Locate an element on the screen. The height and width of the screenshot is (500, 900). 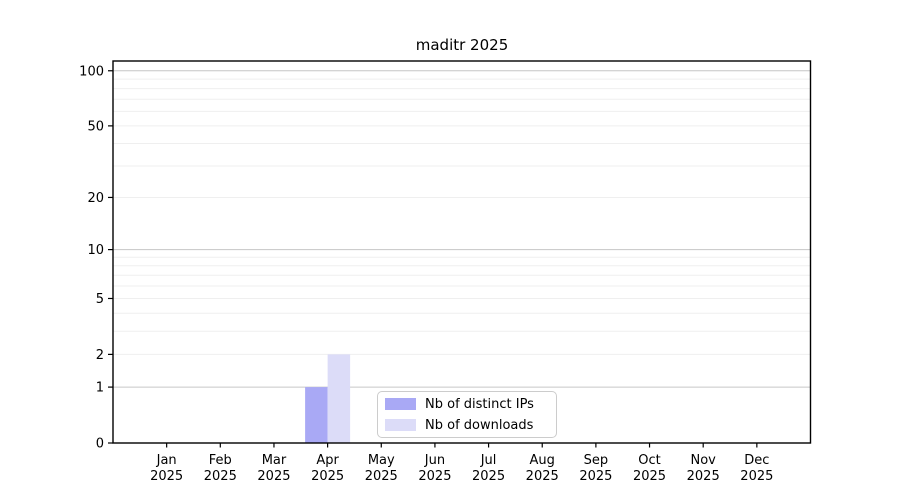
x-tick-label-month: May is located at coordinates (381, 460).